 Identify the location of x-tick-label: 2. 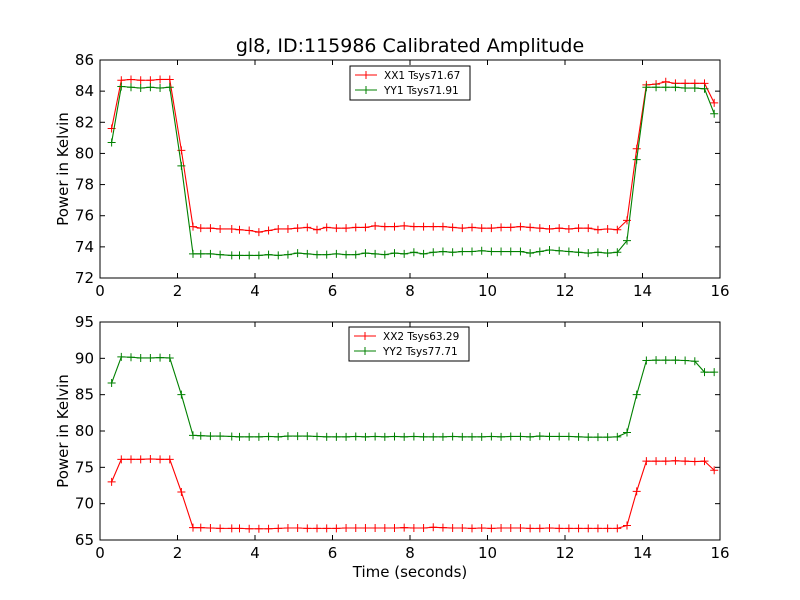
(178, 291).